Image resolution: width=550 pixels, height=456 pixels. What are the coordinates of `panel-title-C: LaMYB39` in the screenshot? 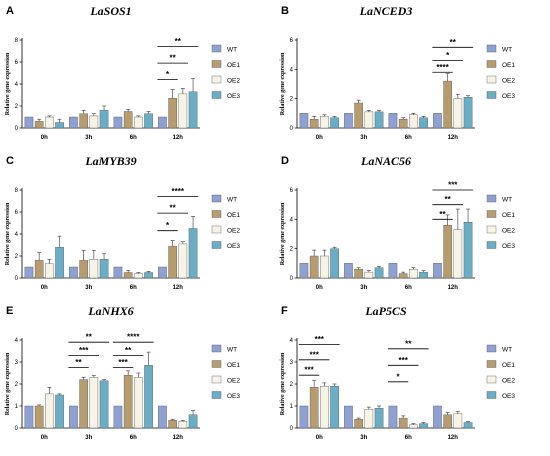 It's located at (110, 161).